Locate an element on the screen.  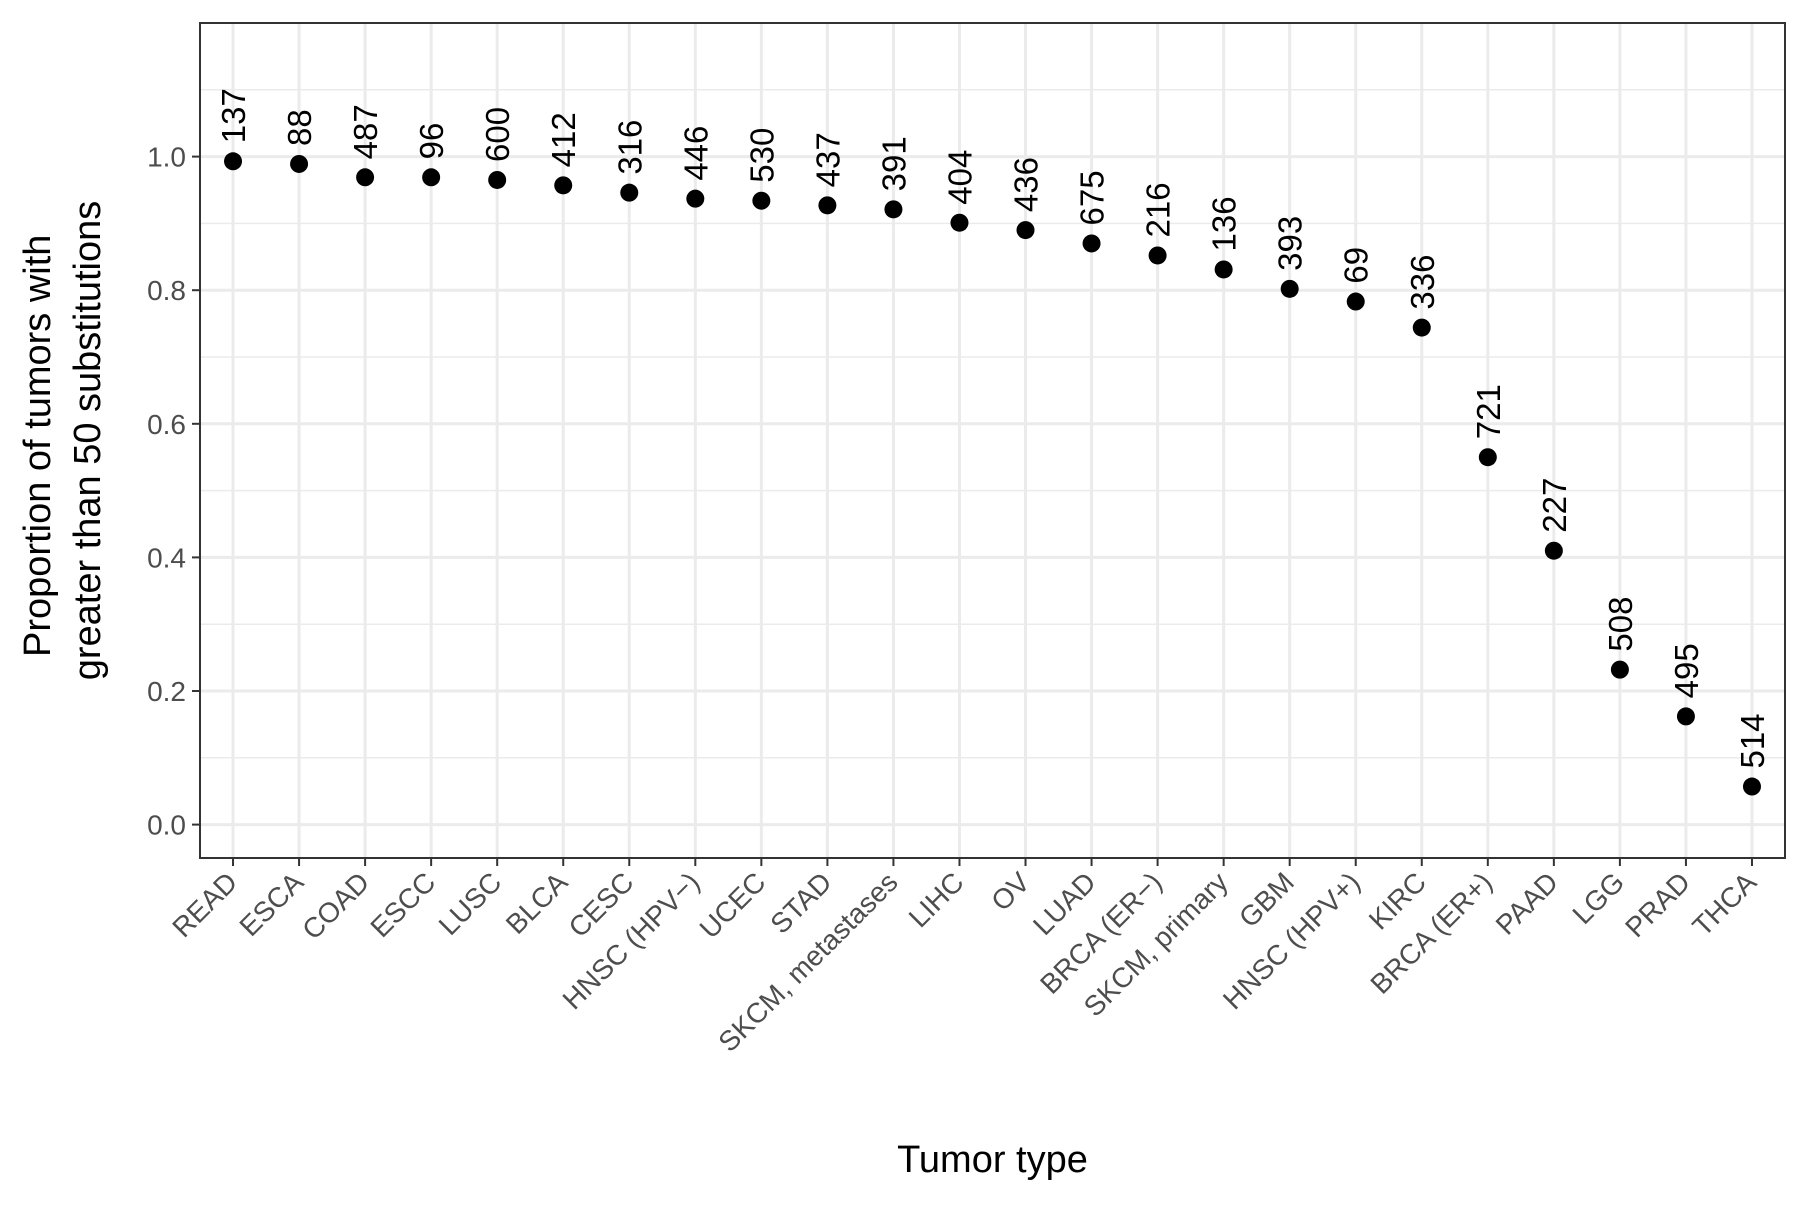
data-label: 495 is located at coordinates (1686, 670).